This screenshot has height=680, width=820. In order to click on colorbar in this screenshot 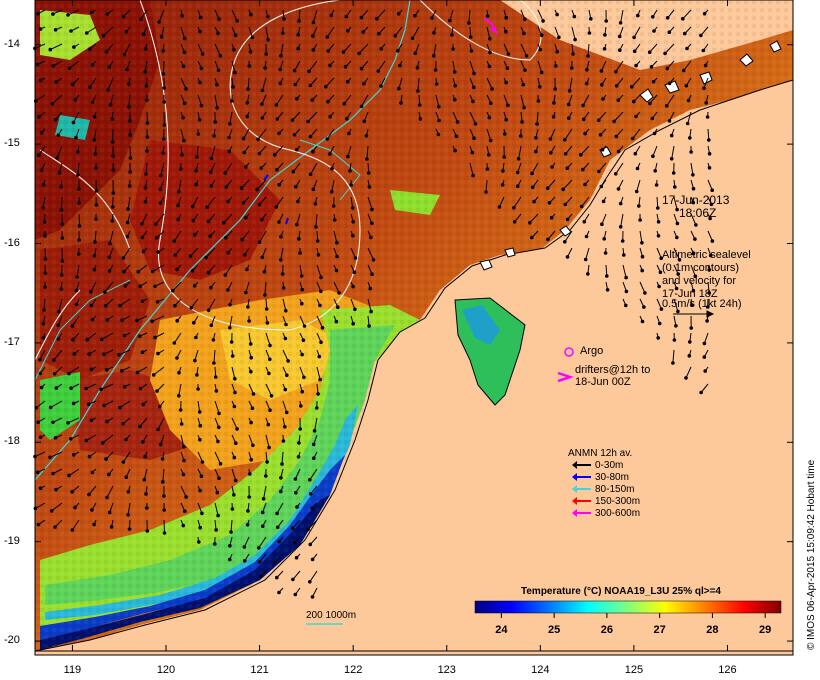, I will do `click(628, 607)`.